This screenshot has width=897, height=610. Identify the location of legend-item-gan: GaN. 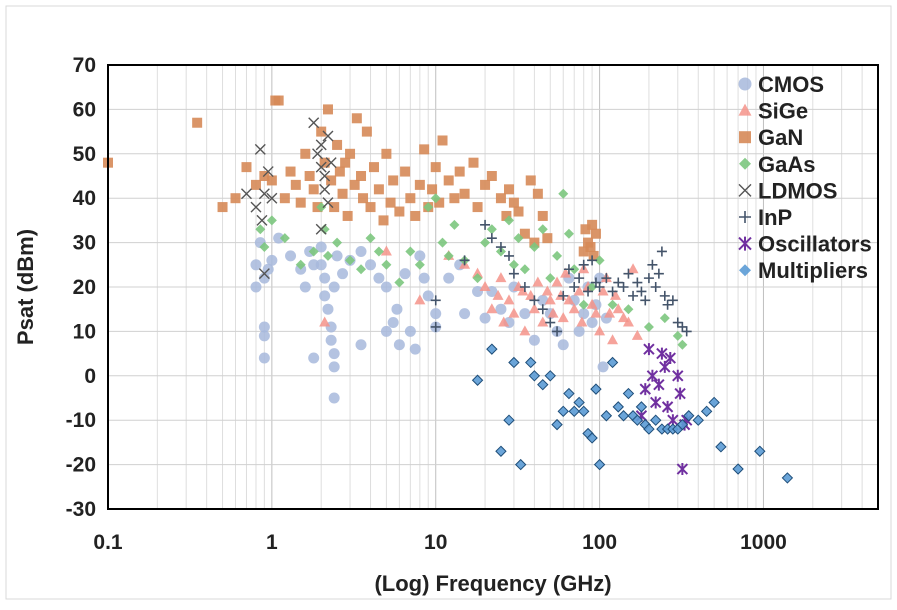
(771, 137).